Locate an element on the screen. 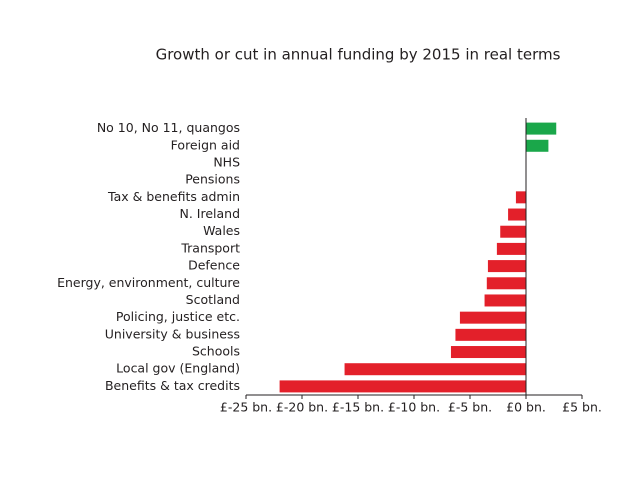 This screenshot has width=638, height=479. x-tick-label: £-5 bn. is located at coordinates (470, 407).